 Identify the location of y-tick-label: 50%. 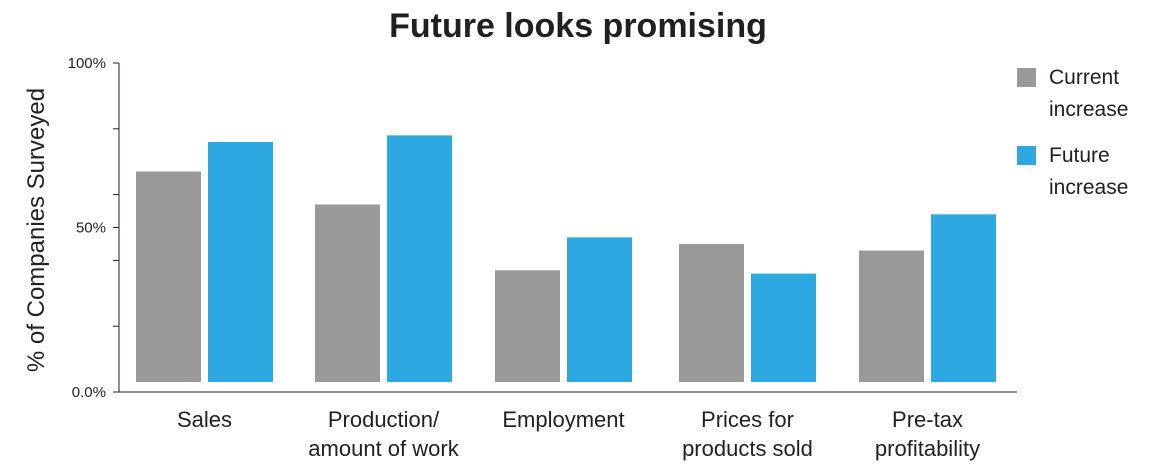
(91, 228).